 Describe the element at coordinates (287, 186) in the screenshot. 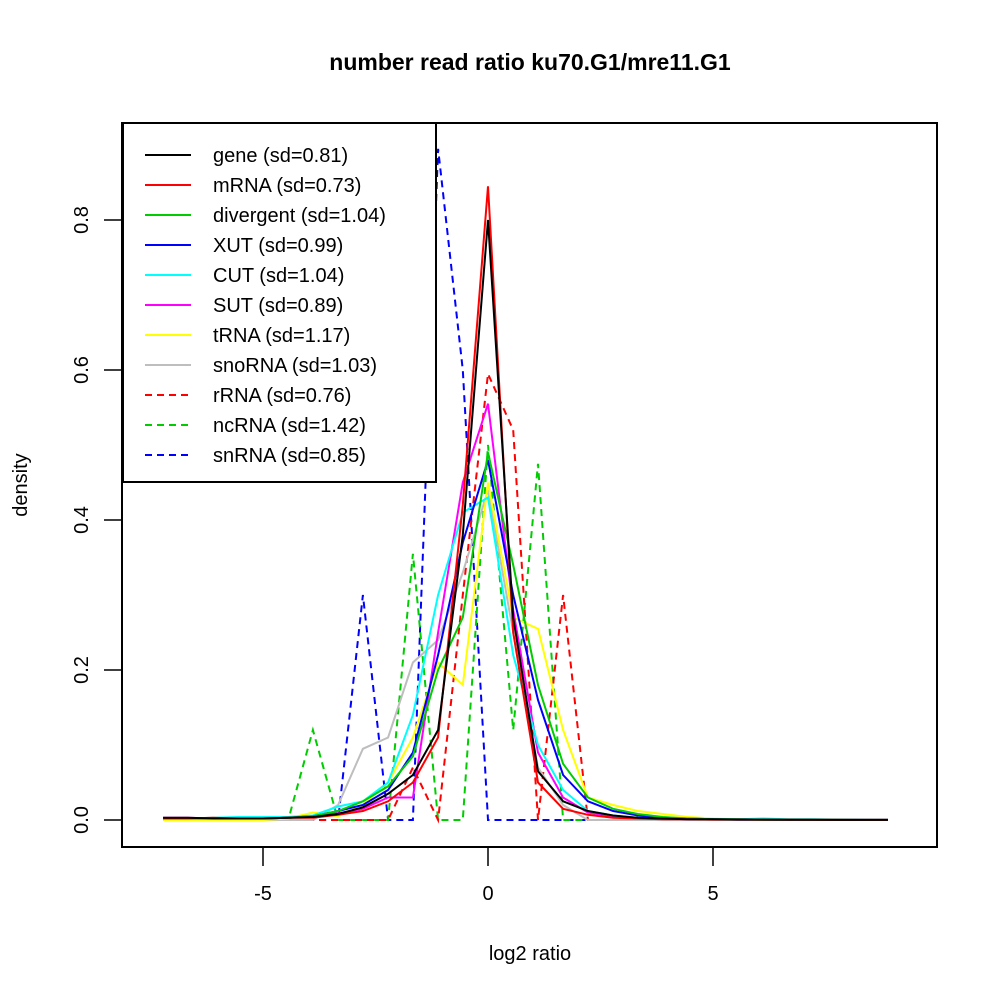

I see `legend-label: mRNA (sd=0.73)` at that location.